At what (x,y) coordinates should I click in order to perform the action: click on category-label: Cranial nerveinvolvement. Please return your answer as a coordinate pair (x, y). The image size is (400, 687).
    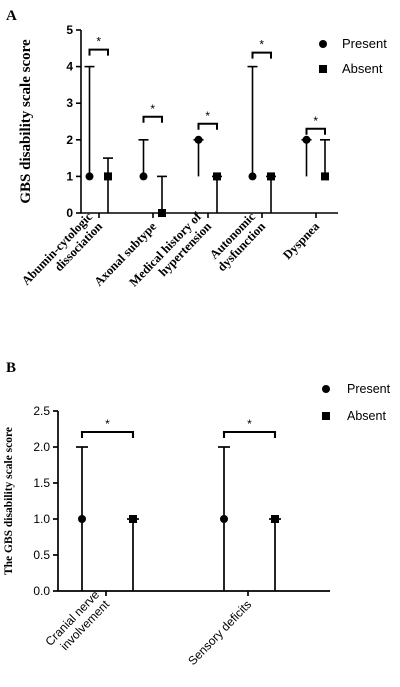
    Looking at the image, I should click on (77, 622).